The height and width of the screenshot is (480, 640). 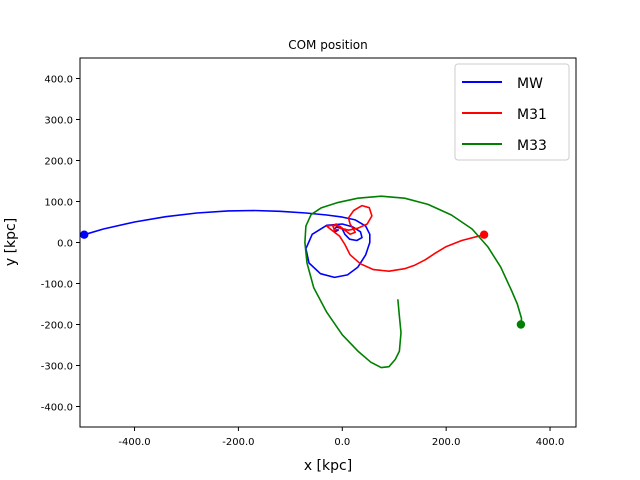 I want to click on y-tick-label: 300.0, so click(x=58, y=121).